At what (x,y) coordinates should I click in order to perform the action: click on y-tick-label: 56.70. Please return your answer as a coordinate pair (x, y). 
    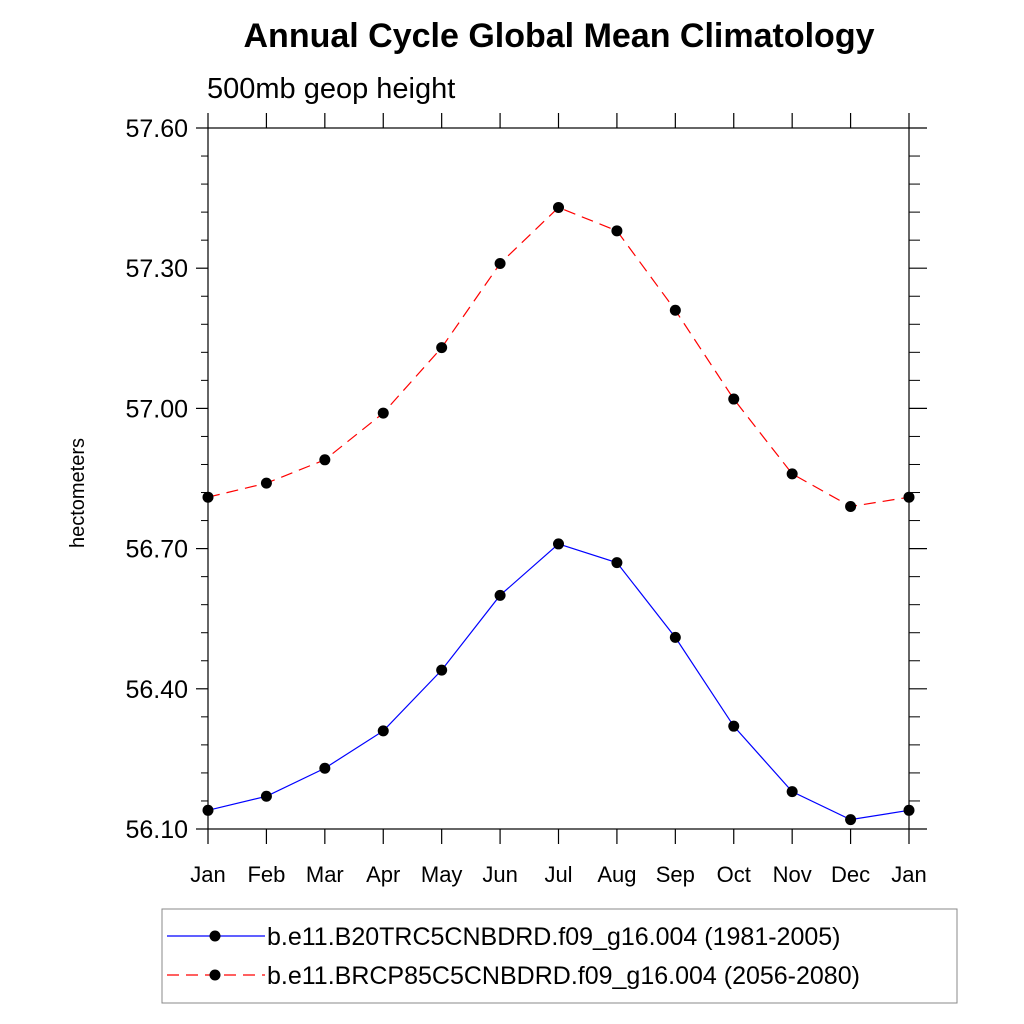
    Looking at the image, I should click on (156, 550).